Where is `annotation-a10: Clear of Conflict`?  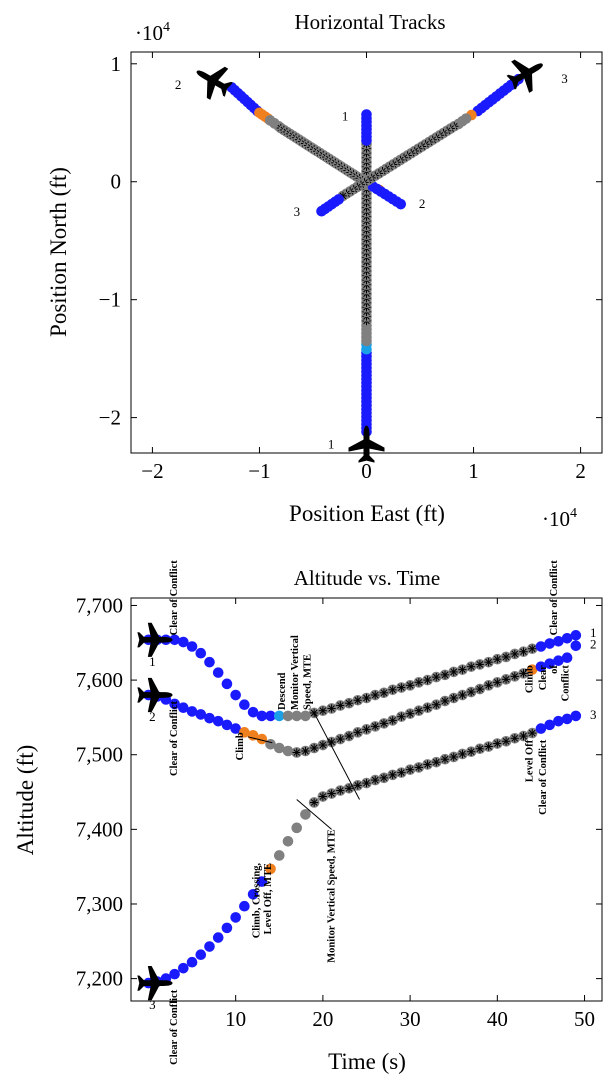 annotation-a10: Clear of Conflict is located at coordinates (174, 1027).